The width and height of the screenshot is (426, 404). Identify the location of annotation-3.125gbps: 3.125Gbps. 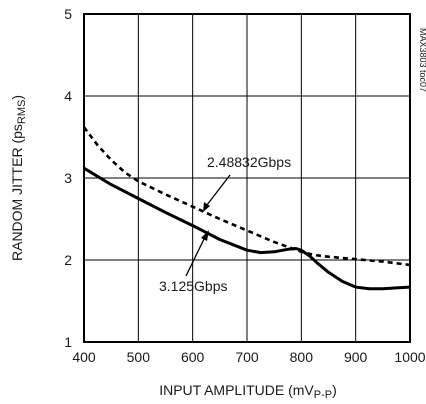
(193, 286).